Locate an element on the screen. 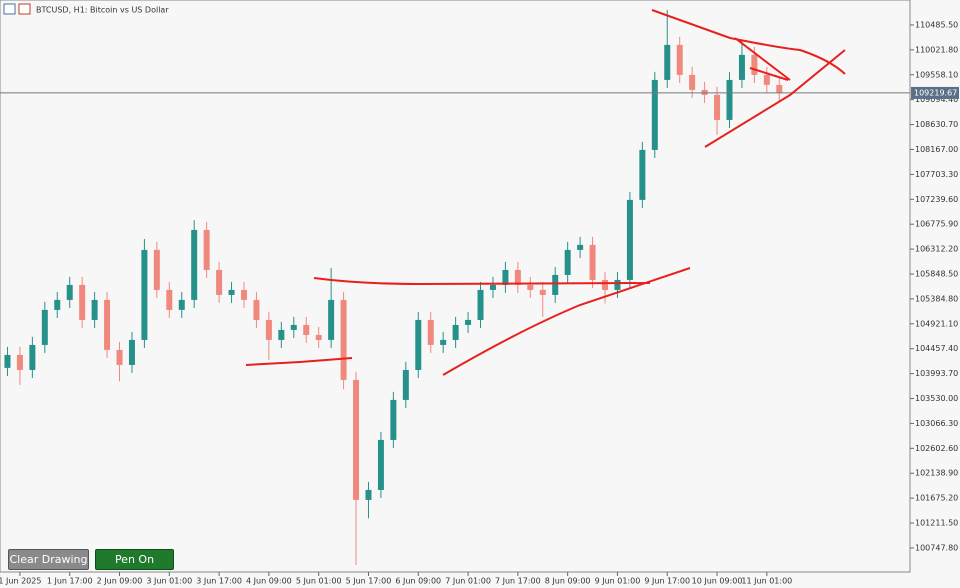 The width and height of the screenshot is (960, 588). y-tick-label: 107703.30 is located at coordinates (936, 174).